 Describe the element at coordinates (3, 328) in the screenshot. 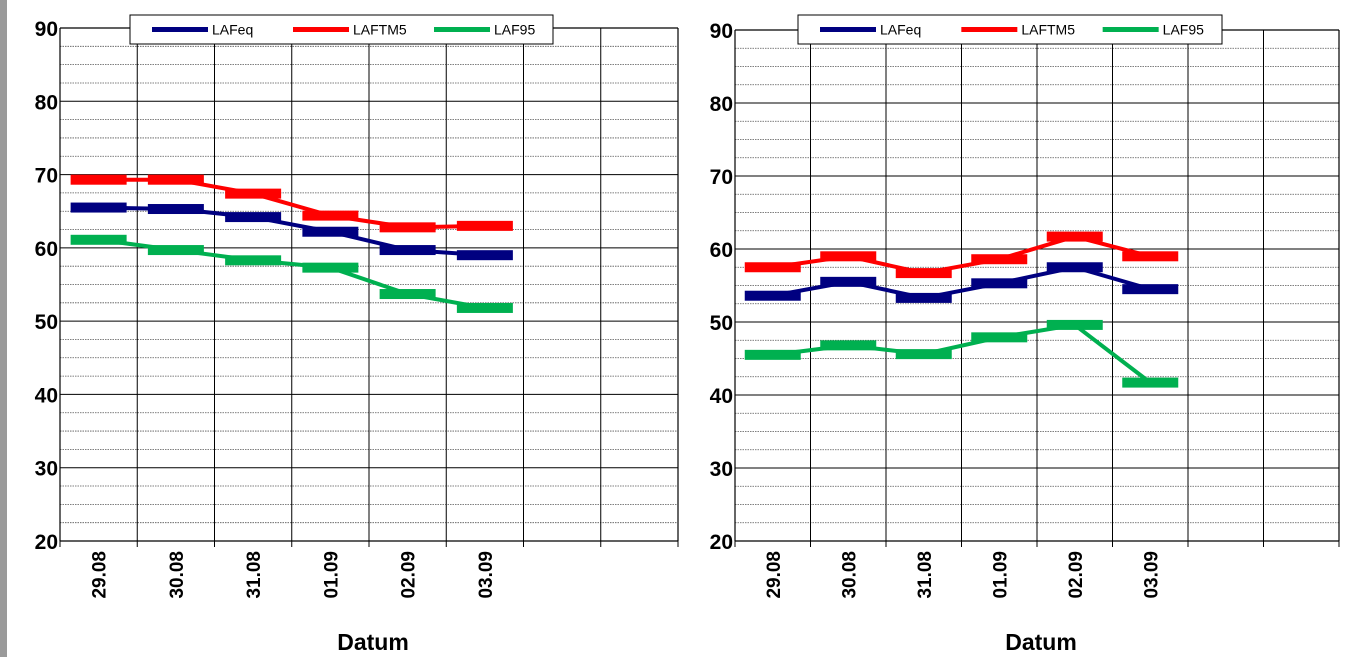

I see `window-left-edge` at that location.